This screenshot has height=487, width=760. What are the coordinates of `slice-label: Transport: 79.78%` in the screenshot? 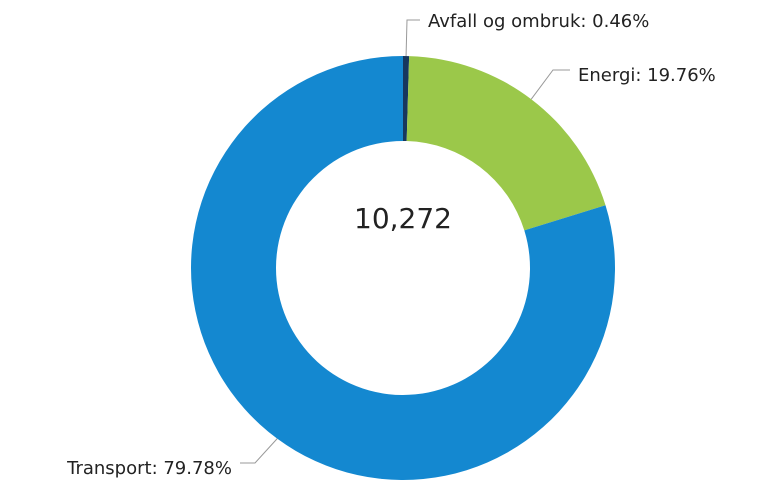 It's located at (149, 468).